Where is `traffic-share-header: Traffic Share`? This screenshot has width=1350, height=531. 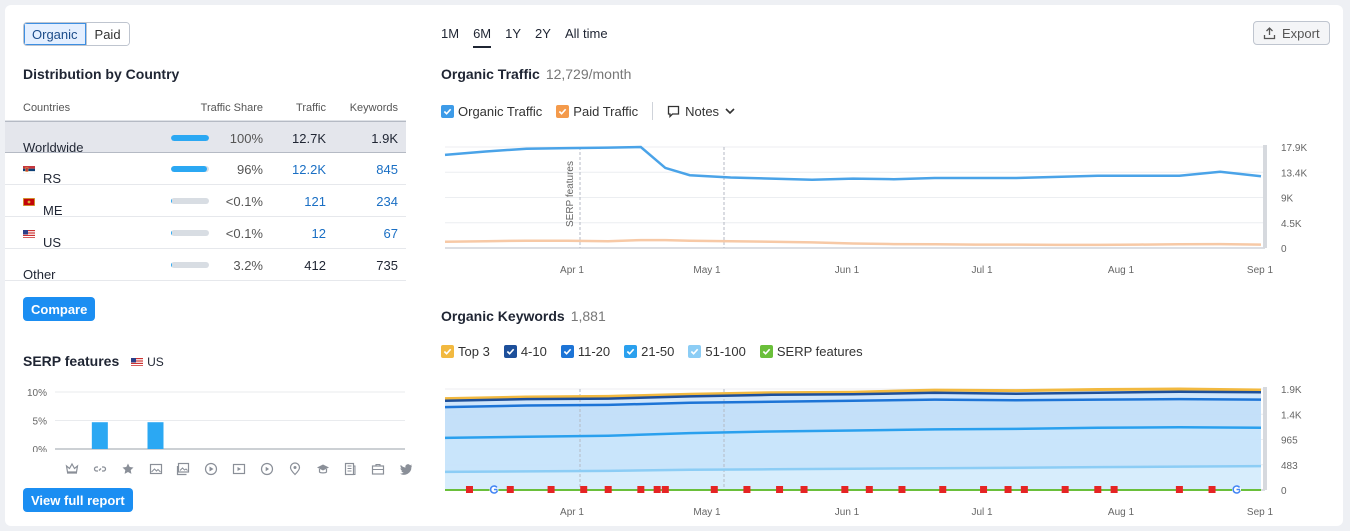 traffic-share-header: Traffic Share is located at coordinates (231, 108).